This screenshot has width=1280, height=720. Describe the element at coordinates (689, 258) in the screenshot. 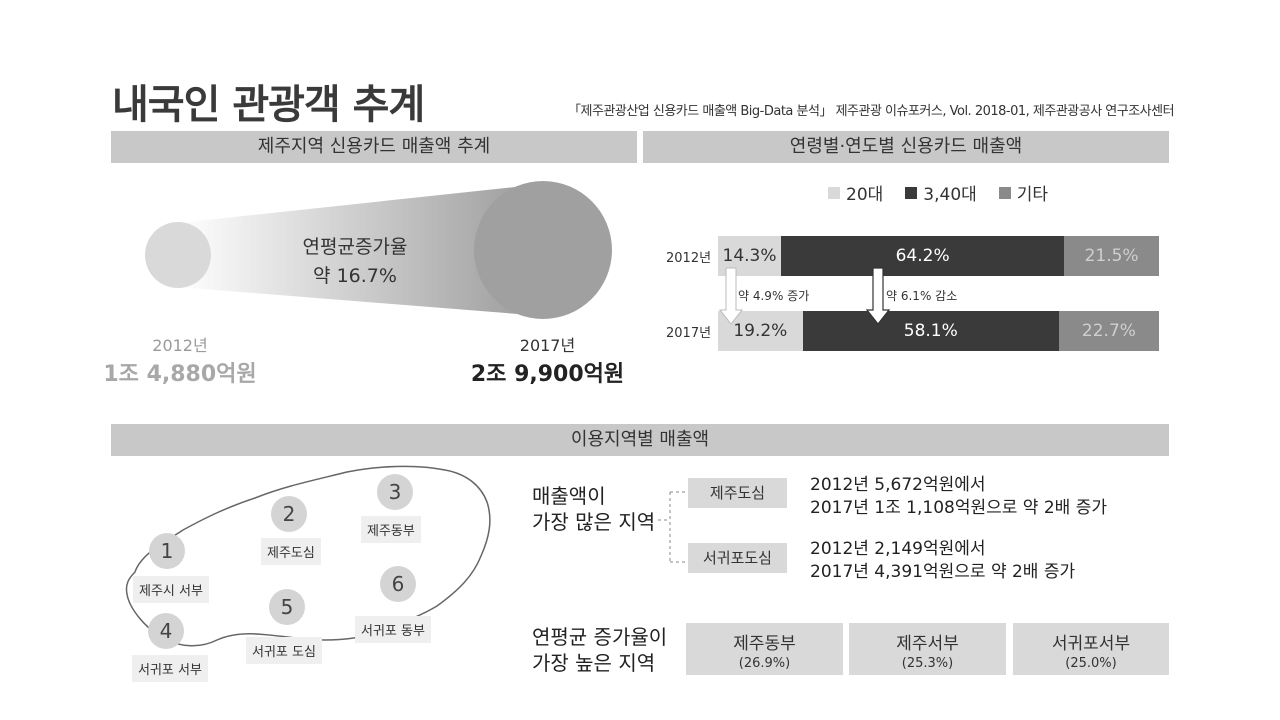

I see `year-label-2012: 2012년` at that location.